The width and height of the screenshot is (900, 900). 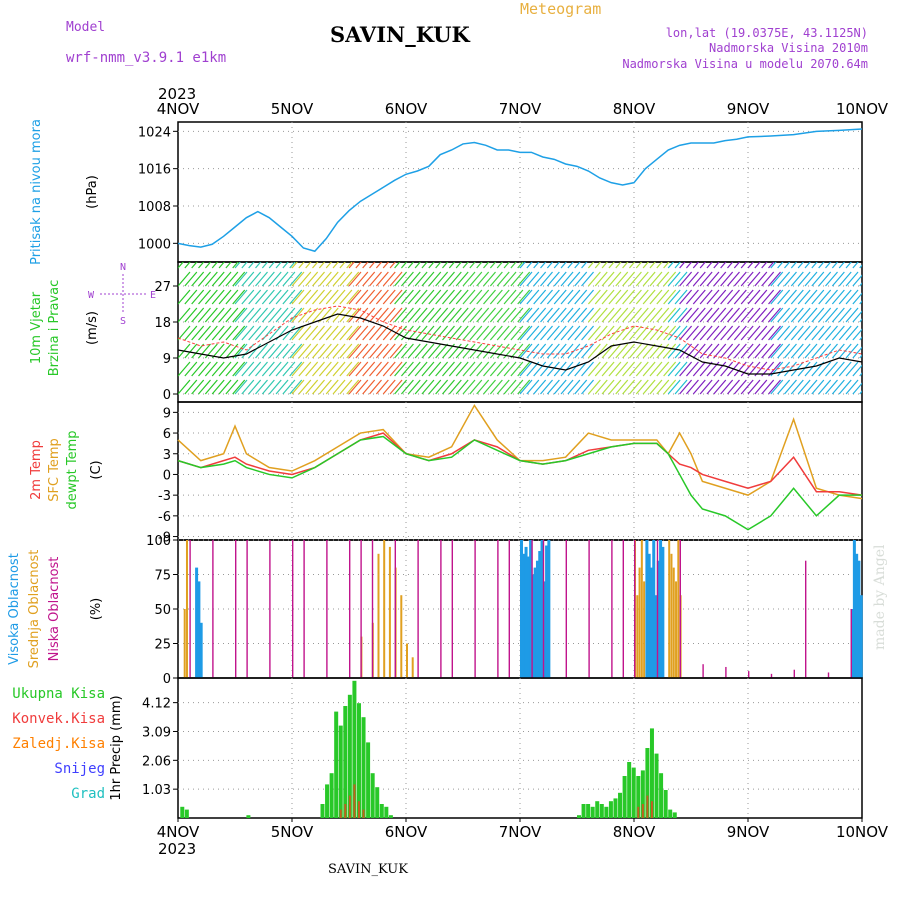 I want to click on x-tick-label-top: 6NOV, so click(x=406, y=109).